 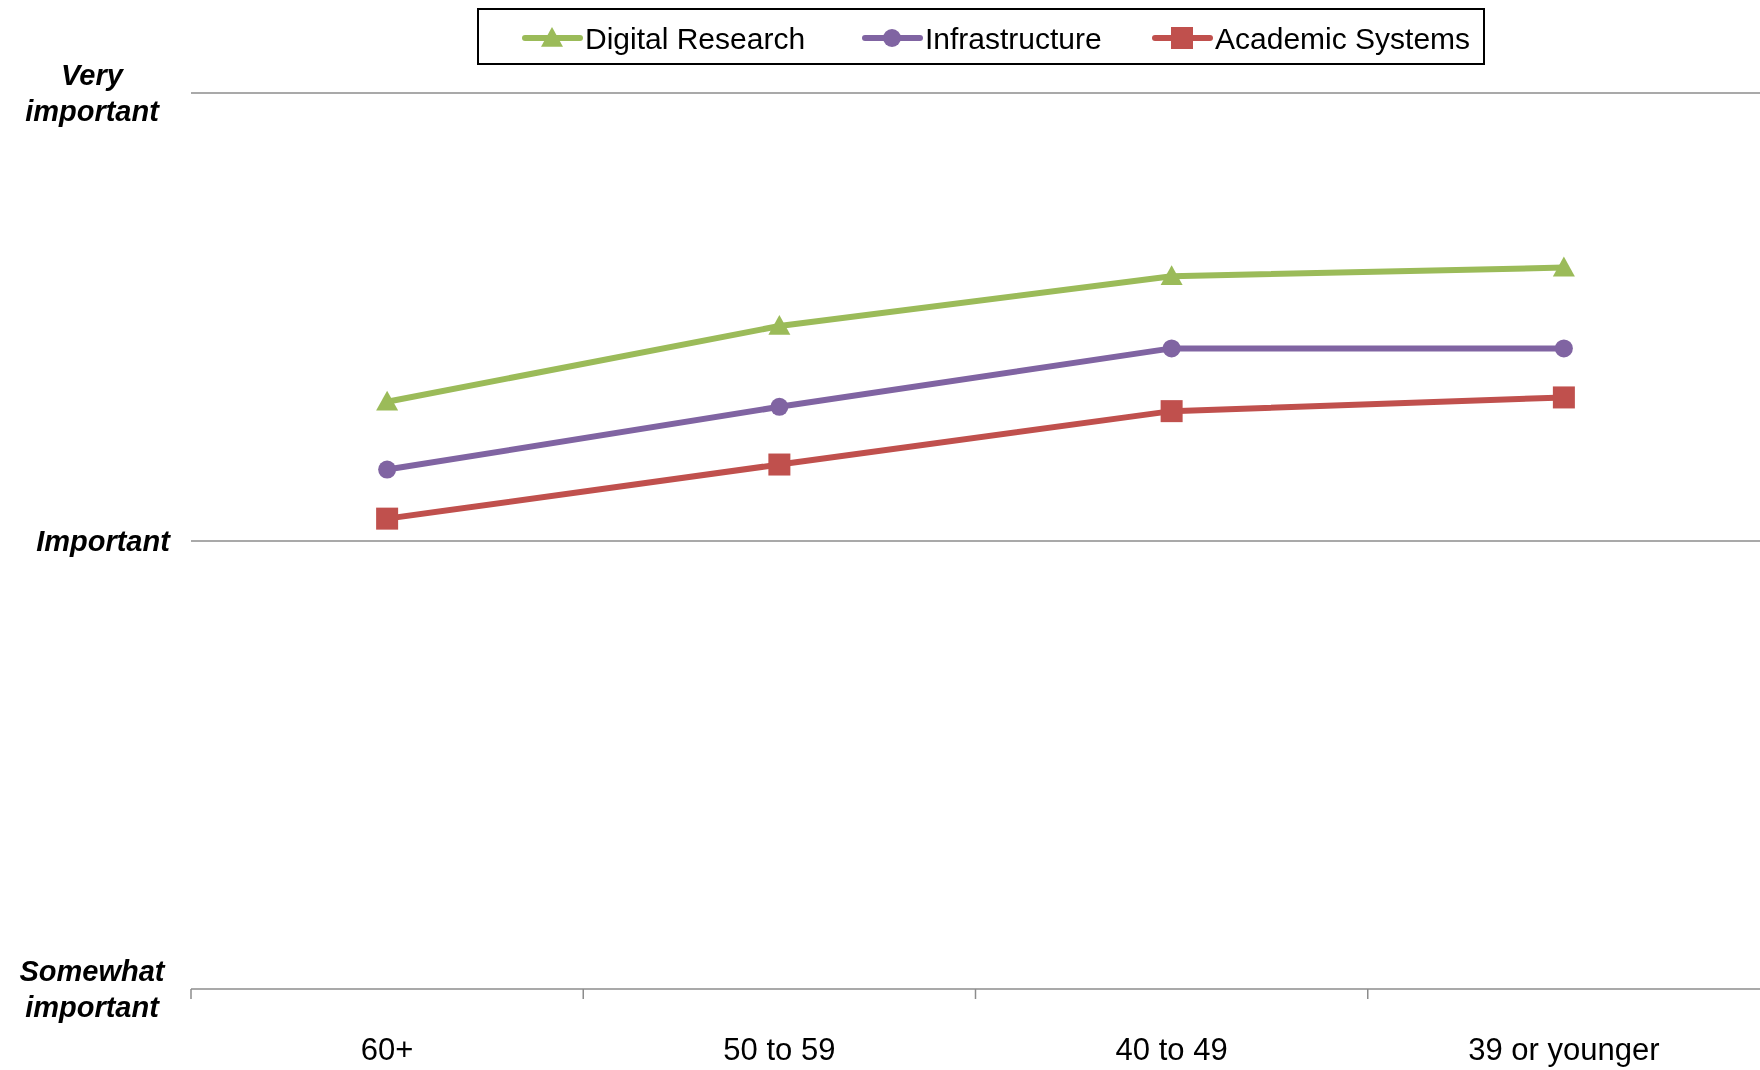 What do you see at coordinates (695, 38) in the screenshot?
I see `legend-label: Digital Research` at bounding box center [695, 38].